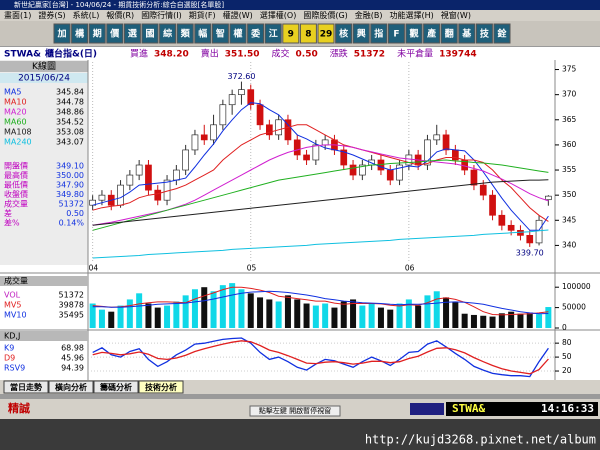  I want to click on menu-item: 視窗(W), so click(456, 15).